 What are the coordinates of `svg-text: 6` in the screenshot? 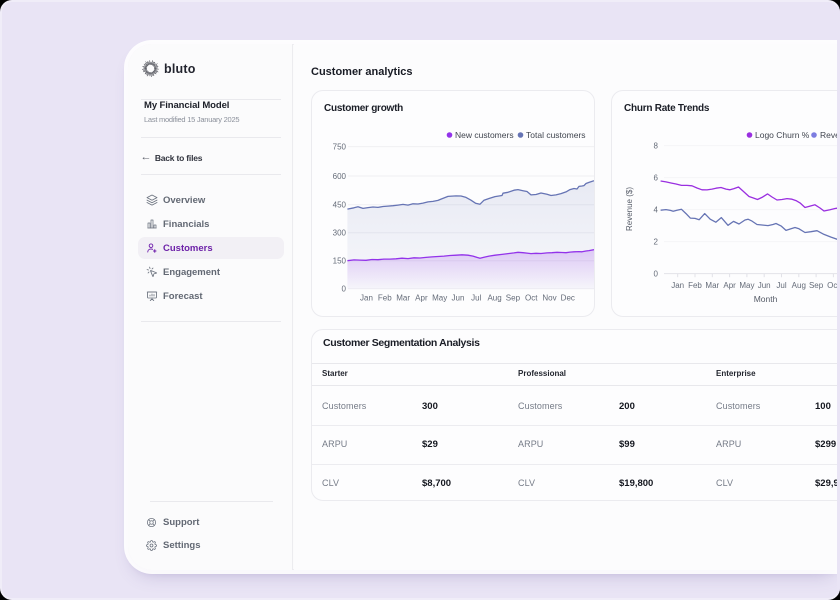 It's located at (656, 177).